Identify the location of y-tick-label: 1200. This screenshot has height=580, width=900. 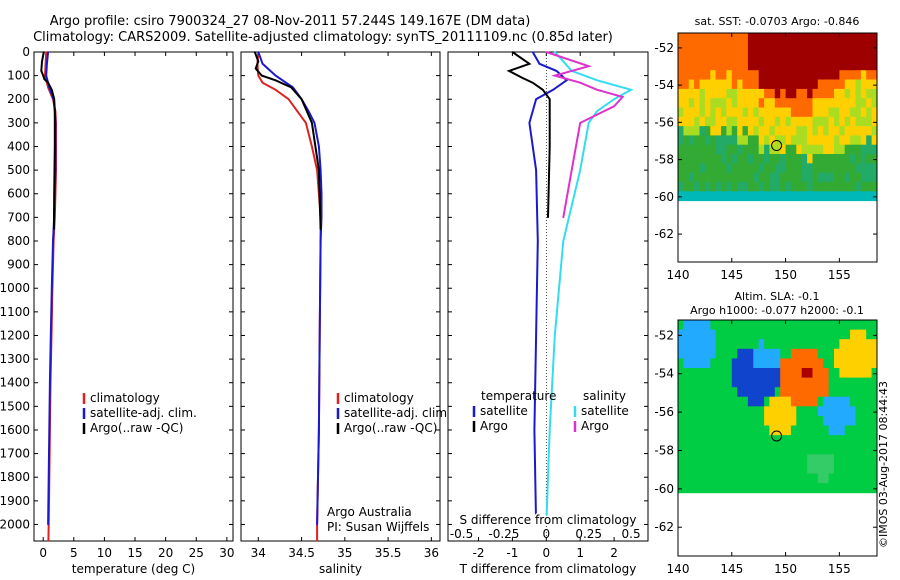
(15, 335).